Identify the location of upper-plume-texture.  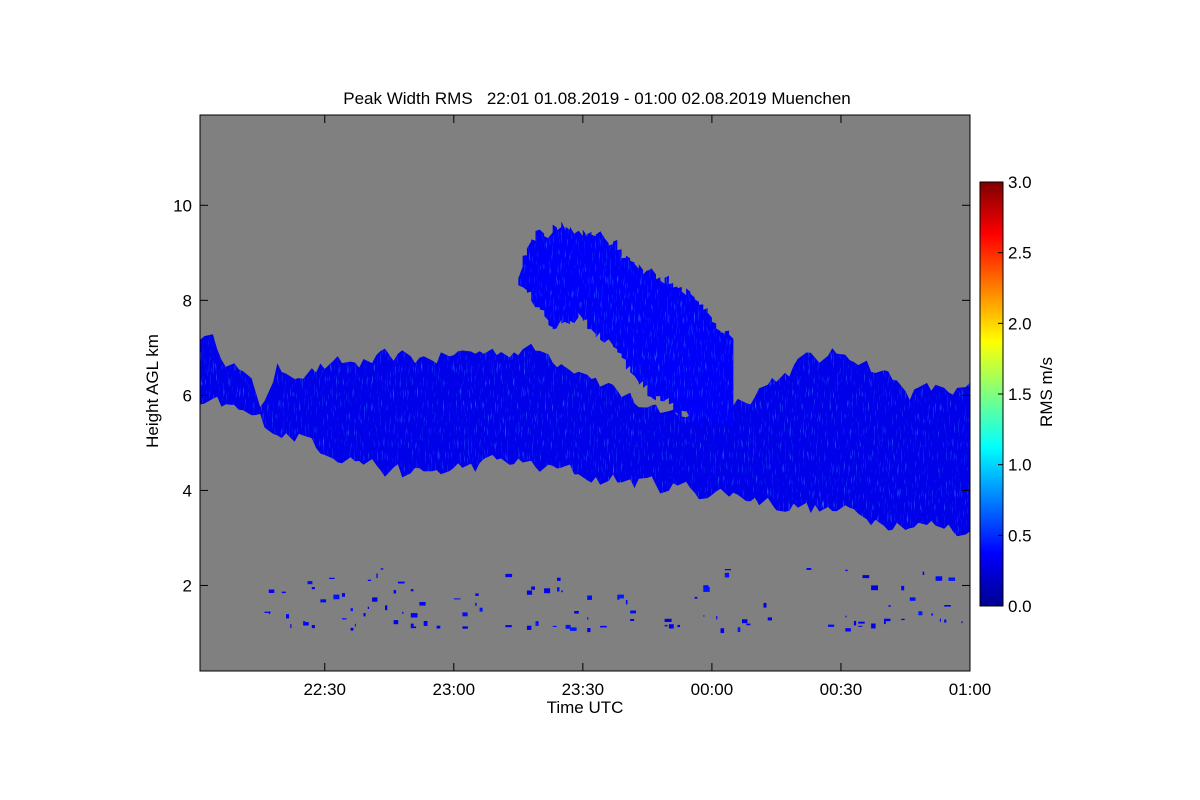
(626, 326).